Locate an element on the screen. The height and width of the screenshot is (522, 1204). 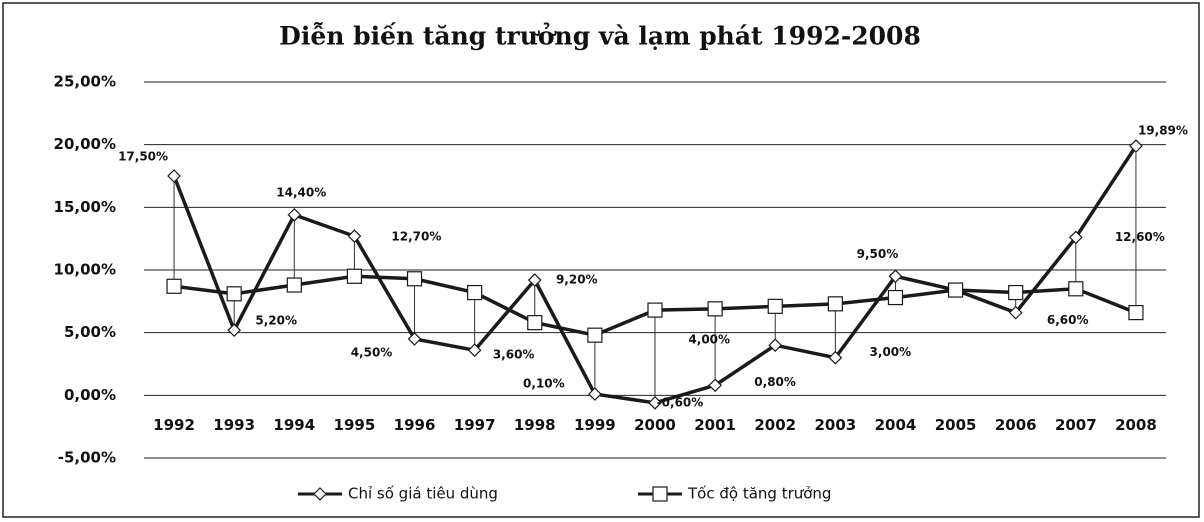
data-label: 19,89% is located at coordinates (1163, 131).